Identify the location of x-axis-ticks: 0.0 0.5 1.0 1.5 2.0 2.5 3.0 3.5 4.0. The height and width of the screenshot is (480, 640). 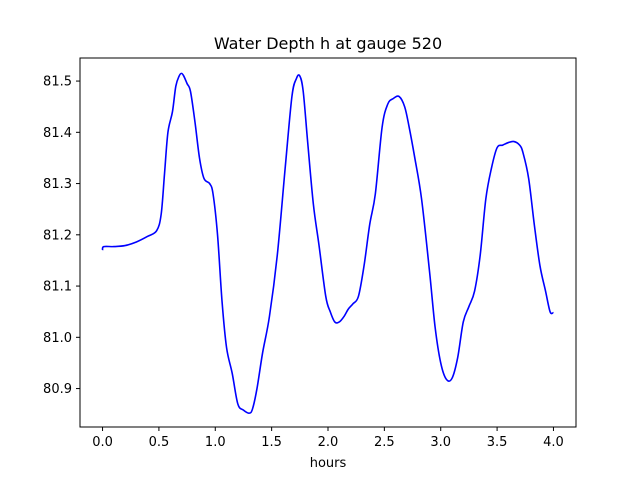
(328, 438).